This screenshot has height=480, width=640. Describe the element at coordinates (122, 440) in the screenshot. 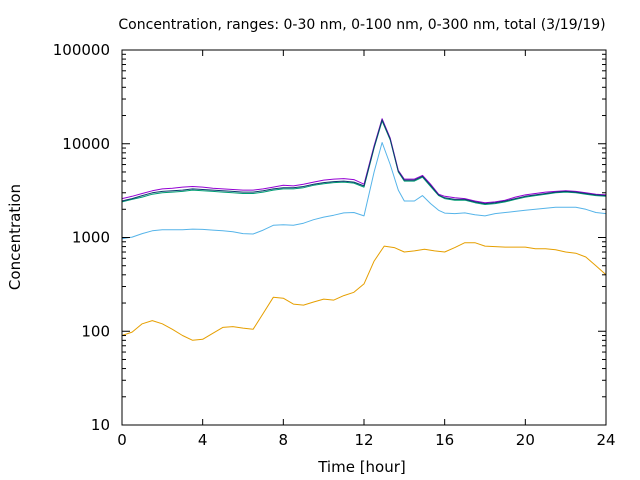

I see `x-tick-label: 0` at that location.